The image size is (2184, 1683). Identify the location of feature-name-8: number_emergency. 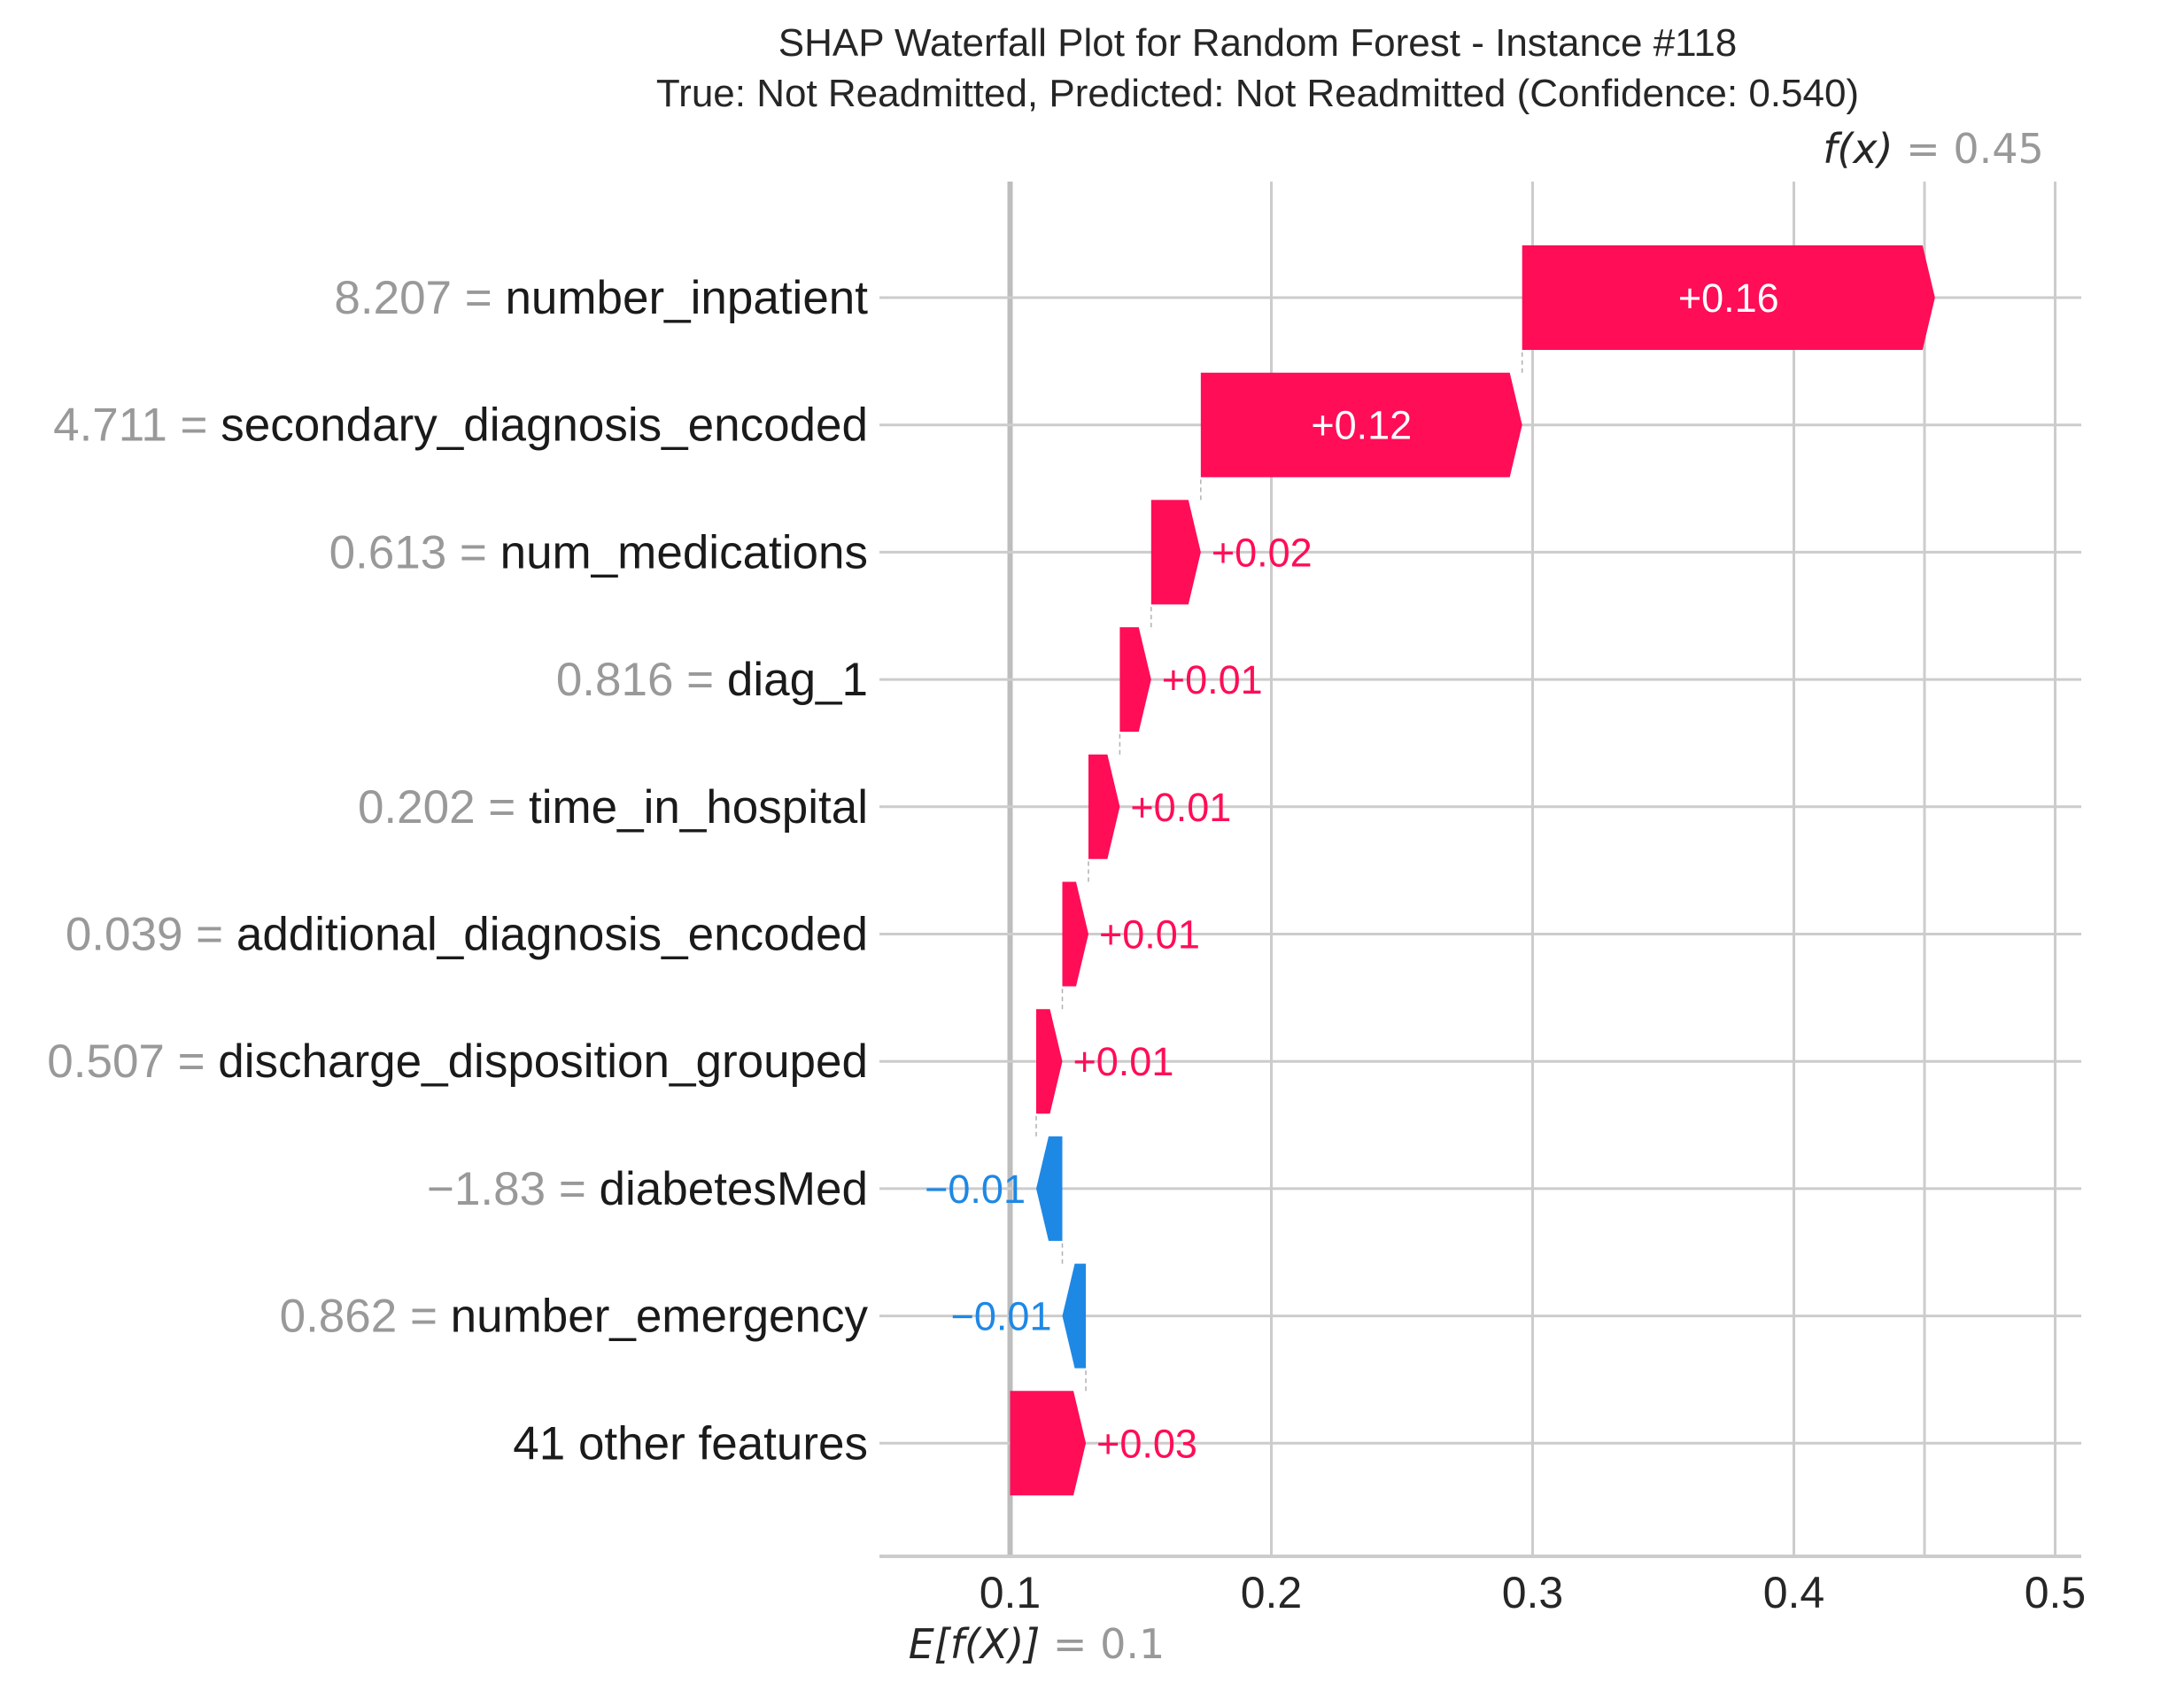
(660, 1317).